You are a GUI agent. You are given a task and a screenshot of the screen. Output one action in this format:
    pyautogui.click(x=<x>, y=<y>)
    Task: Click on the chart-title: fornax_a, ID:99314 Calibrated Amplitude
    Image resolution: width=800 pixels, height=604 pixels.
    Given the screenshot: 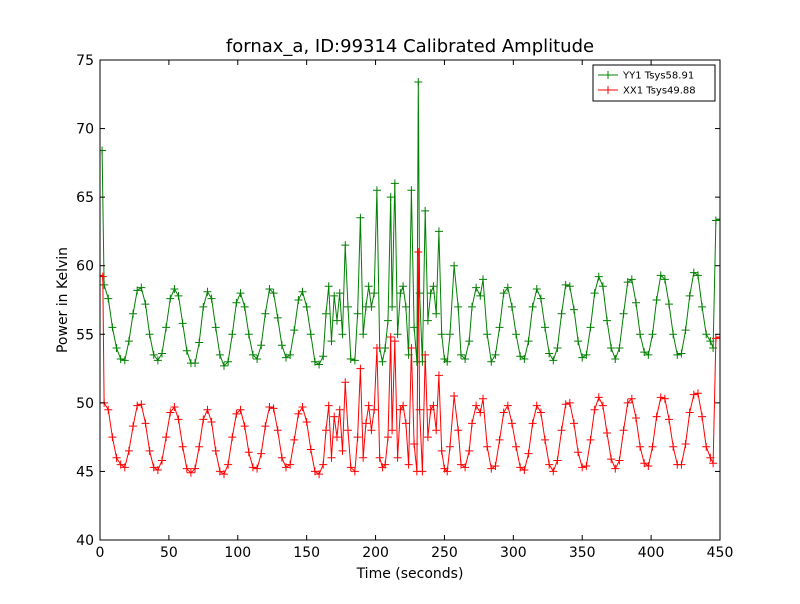 What is the action you would take?
    pyautogui.click(x=410, y=46)
    